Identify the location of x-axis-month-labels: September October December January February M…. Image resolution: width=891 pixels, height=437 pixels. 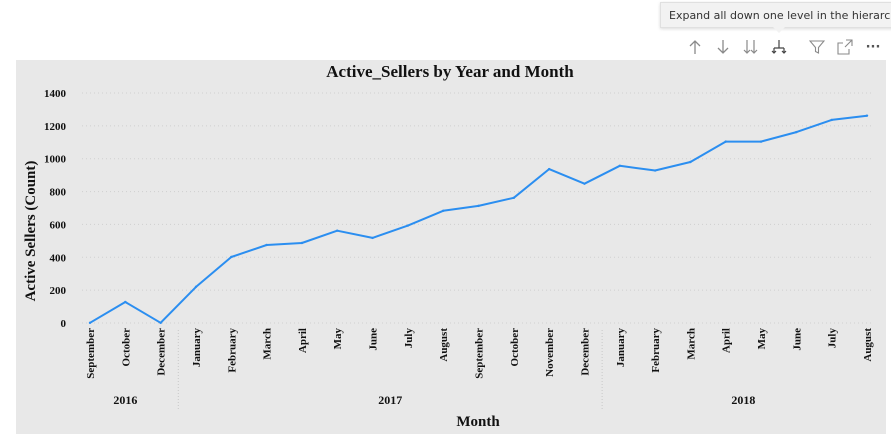
(479, 353).